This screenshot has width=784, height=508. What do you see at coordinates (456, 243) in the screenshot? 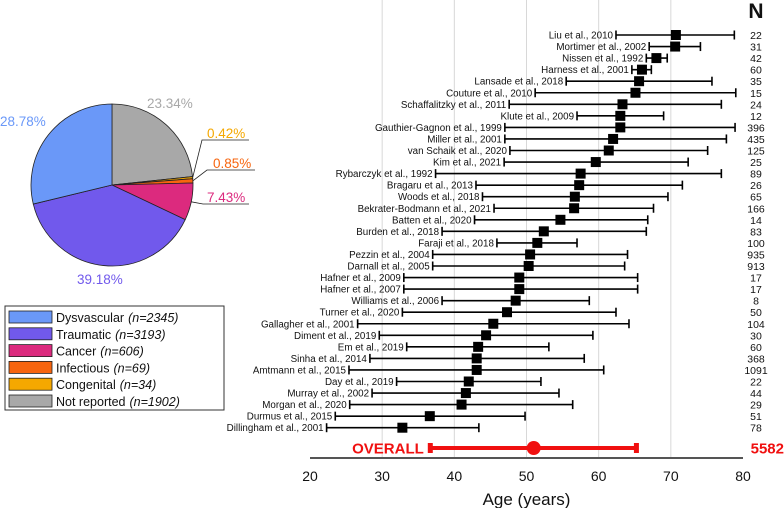
I see `study-label: Faraji et al., 2018` at bounding box center [456, 243].